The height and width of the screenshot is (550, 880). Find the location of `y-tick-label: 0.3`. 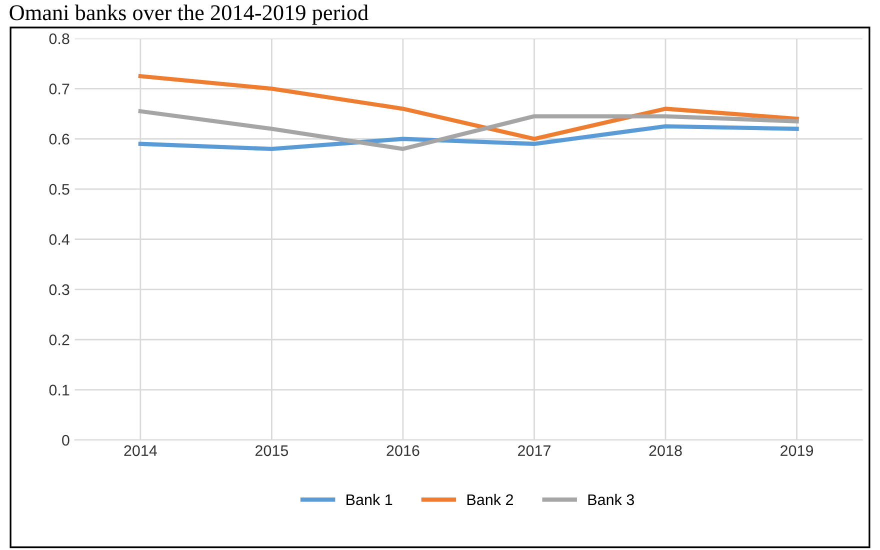

y-tick-label: 0.3 is located at coordinates (59, 290).